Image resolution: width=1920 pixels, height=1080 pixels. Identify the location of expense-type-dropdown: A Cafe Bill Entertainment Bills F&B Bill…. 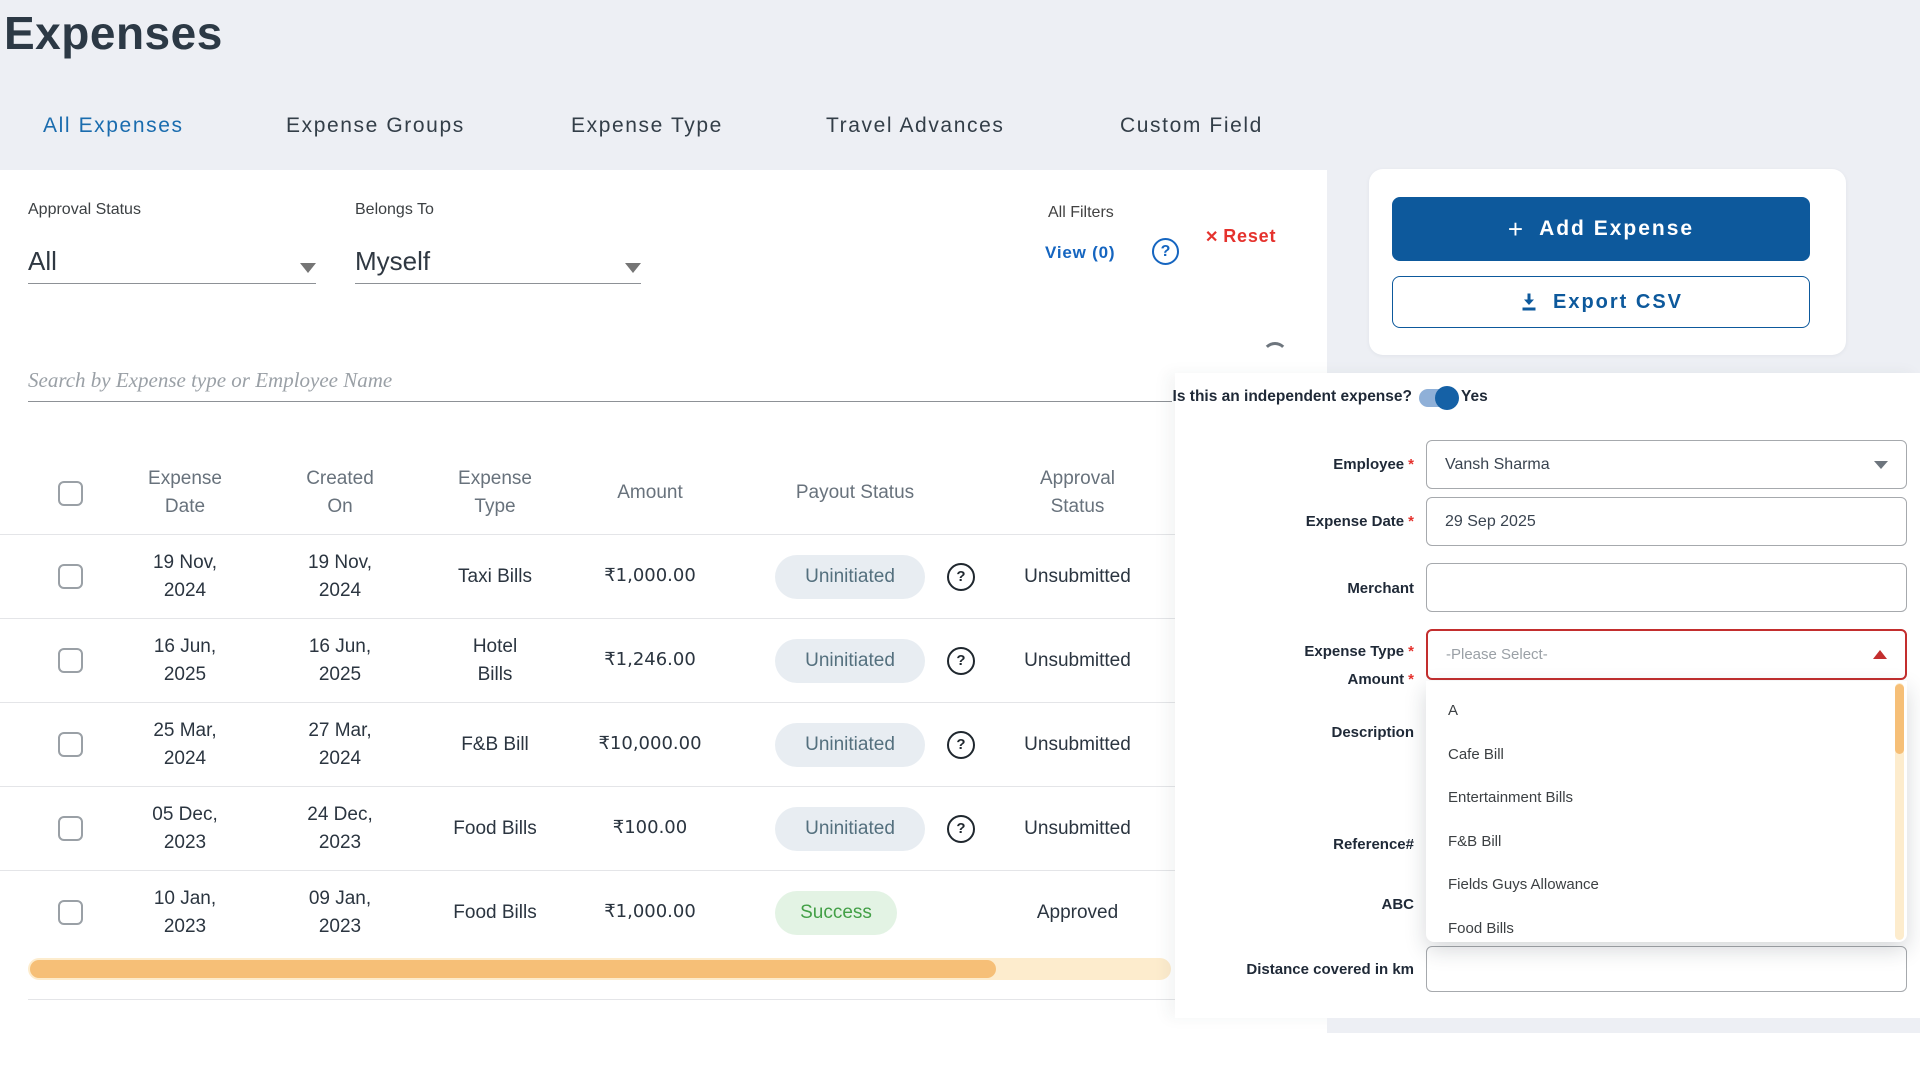
(1666, 811).